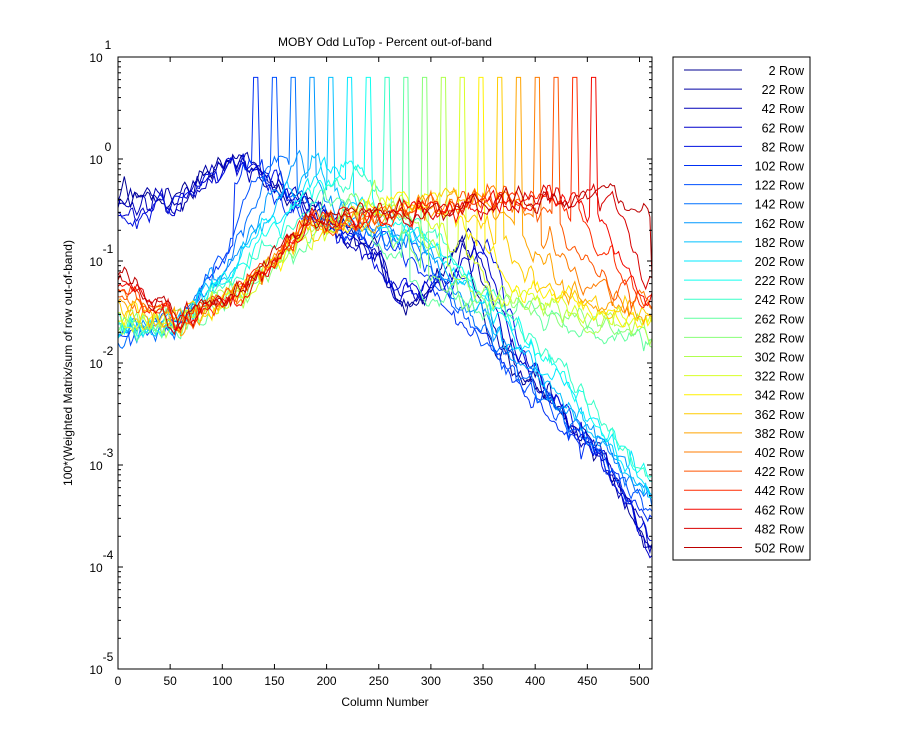 This screenshot has height=750, width=900. Describe the element at coordinates (535, 681) in the screenshot. I see `x-tick-label: 400` at that location.